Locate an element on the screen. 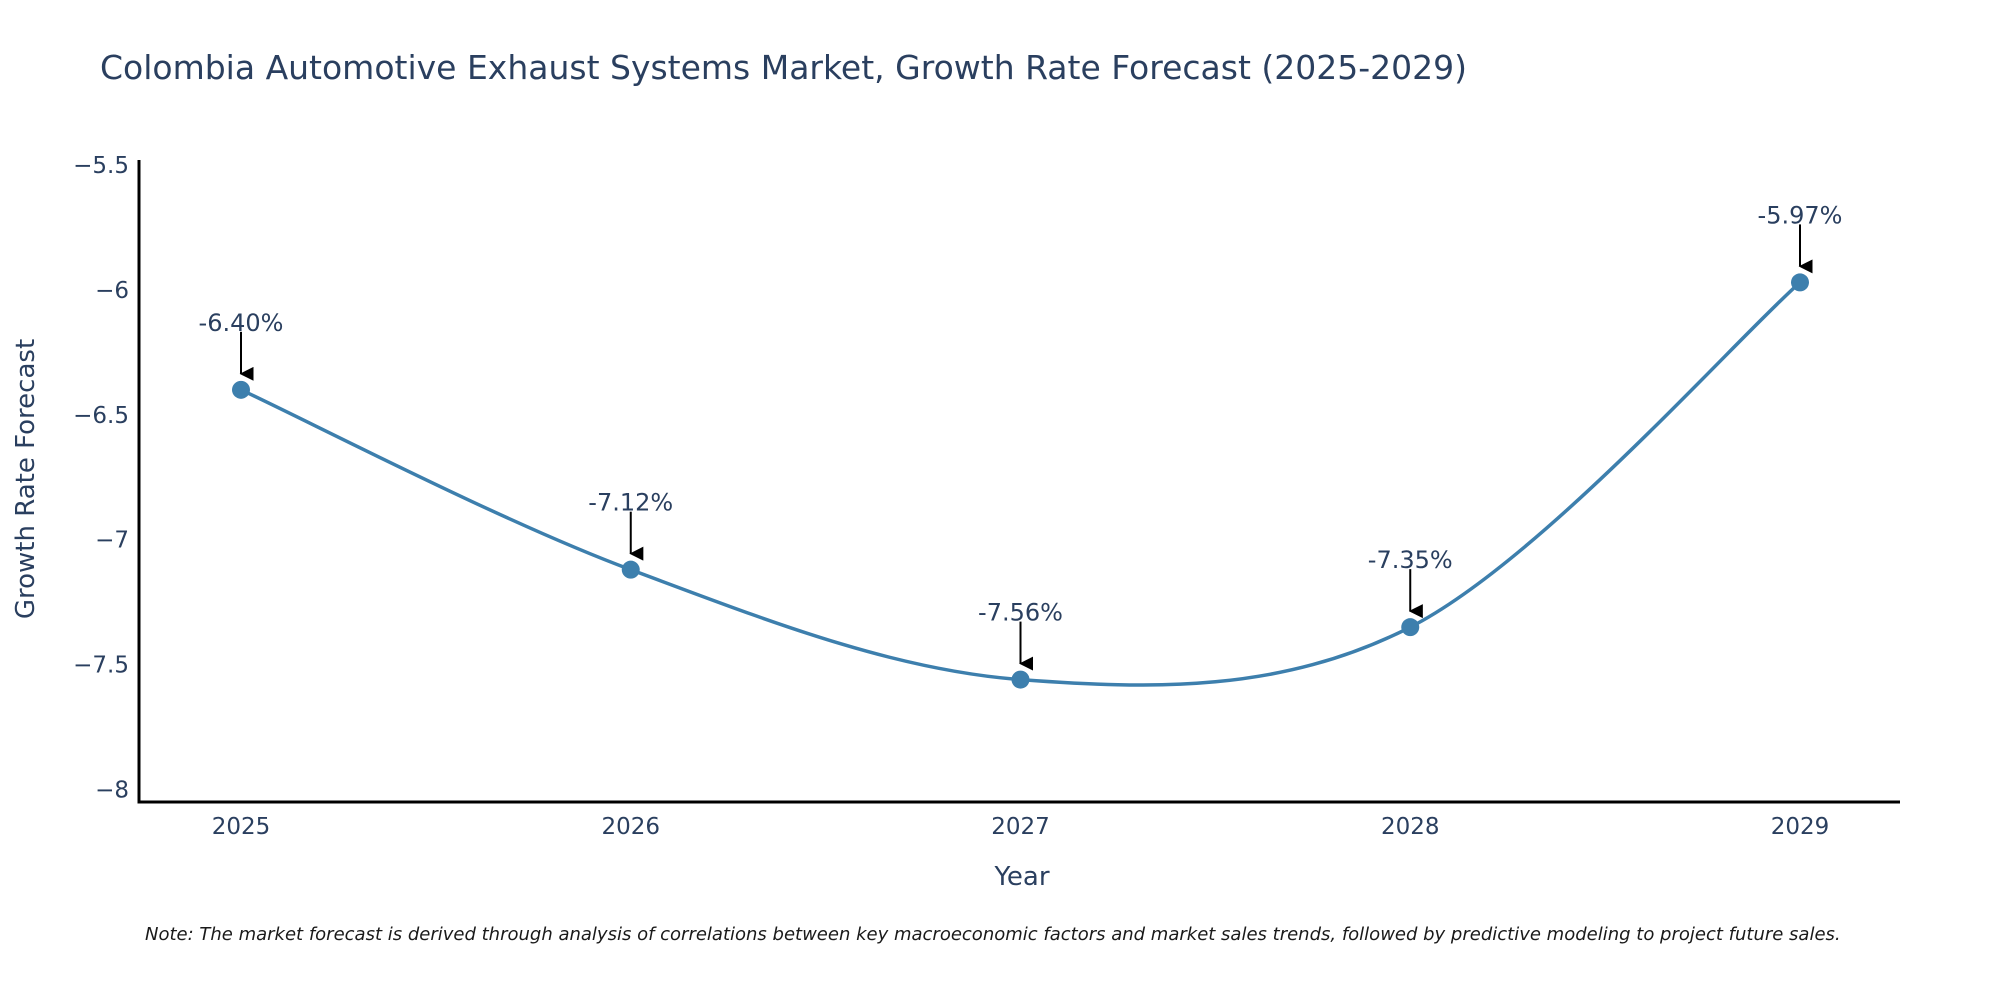 The height and width of the screenshot is (1000, 2000). x-tick-label: 2027 is located at coordinates (1020, 827).